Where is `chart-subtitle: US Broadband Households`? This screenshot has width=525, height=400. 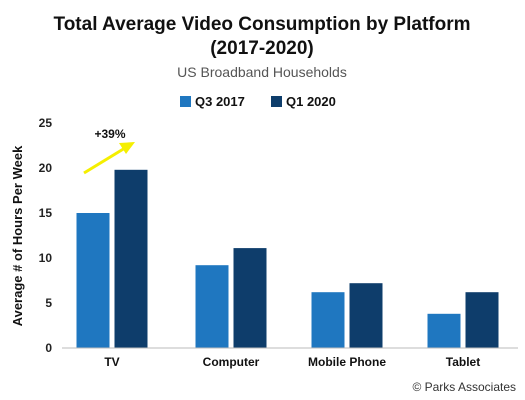 chart-subtitle: US Broadband Households is located at coordinates (262, 72).